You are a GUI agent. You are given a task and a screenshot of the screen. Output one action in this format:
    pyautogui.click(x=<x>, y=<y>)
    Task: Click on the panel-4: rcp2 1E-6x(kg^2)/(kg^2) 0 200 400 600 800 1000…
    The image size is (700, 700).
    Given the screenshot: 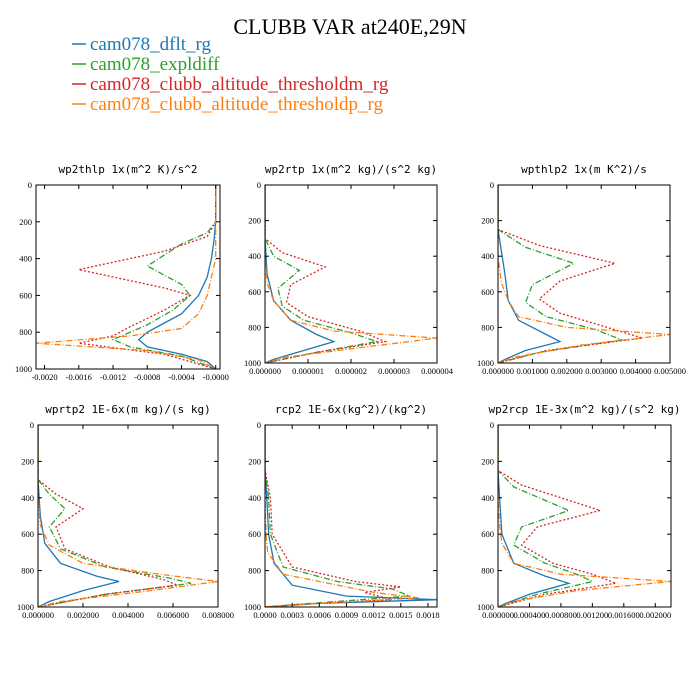 What is the action you would take?
    pyautogui.click(x=342, y=511)
    